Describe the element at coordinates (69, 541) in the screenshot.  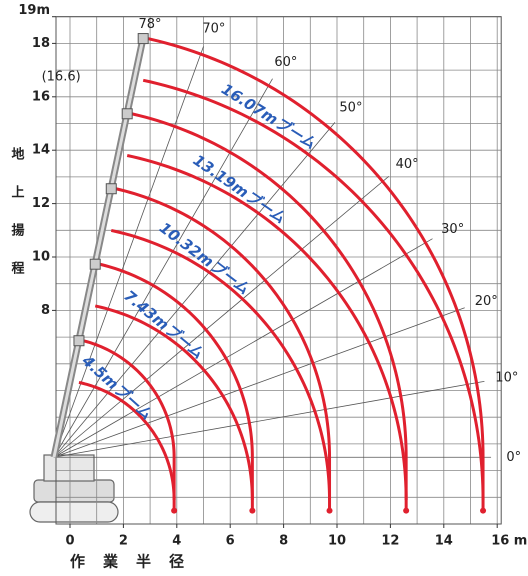
I see `x-tick-label: 0` at that location.